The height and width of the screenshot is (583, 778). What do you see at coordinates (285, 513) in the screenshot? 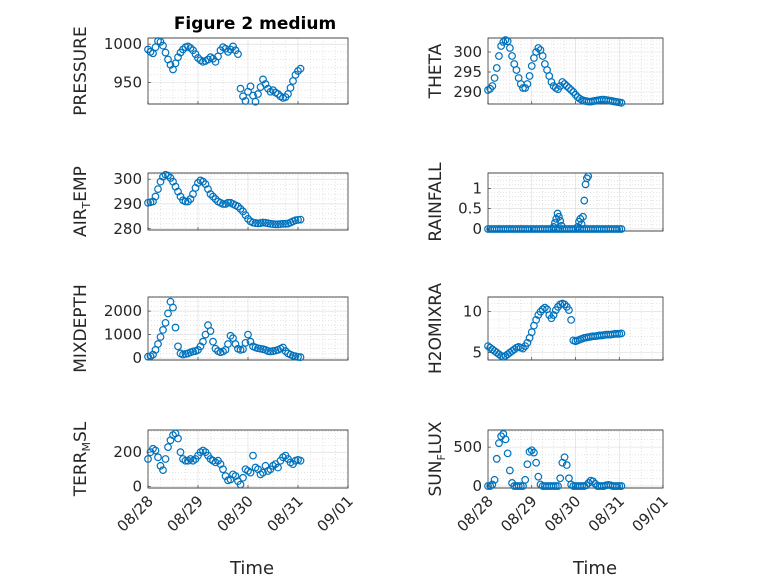
I see `x-tick-label: 08/31` at bounding box center [285, 513].